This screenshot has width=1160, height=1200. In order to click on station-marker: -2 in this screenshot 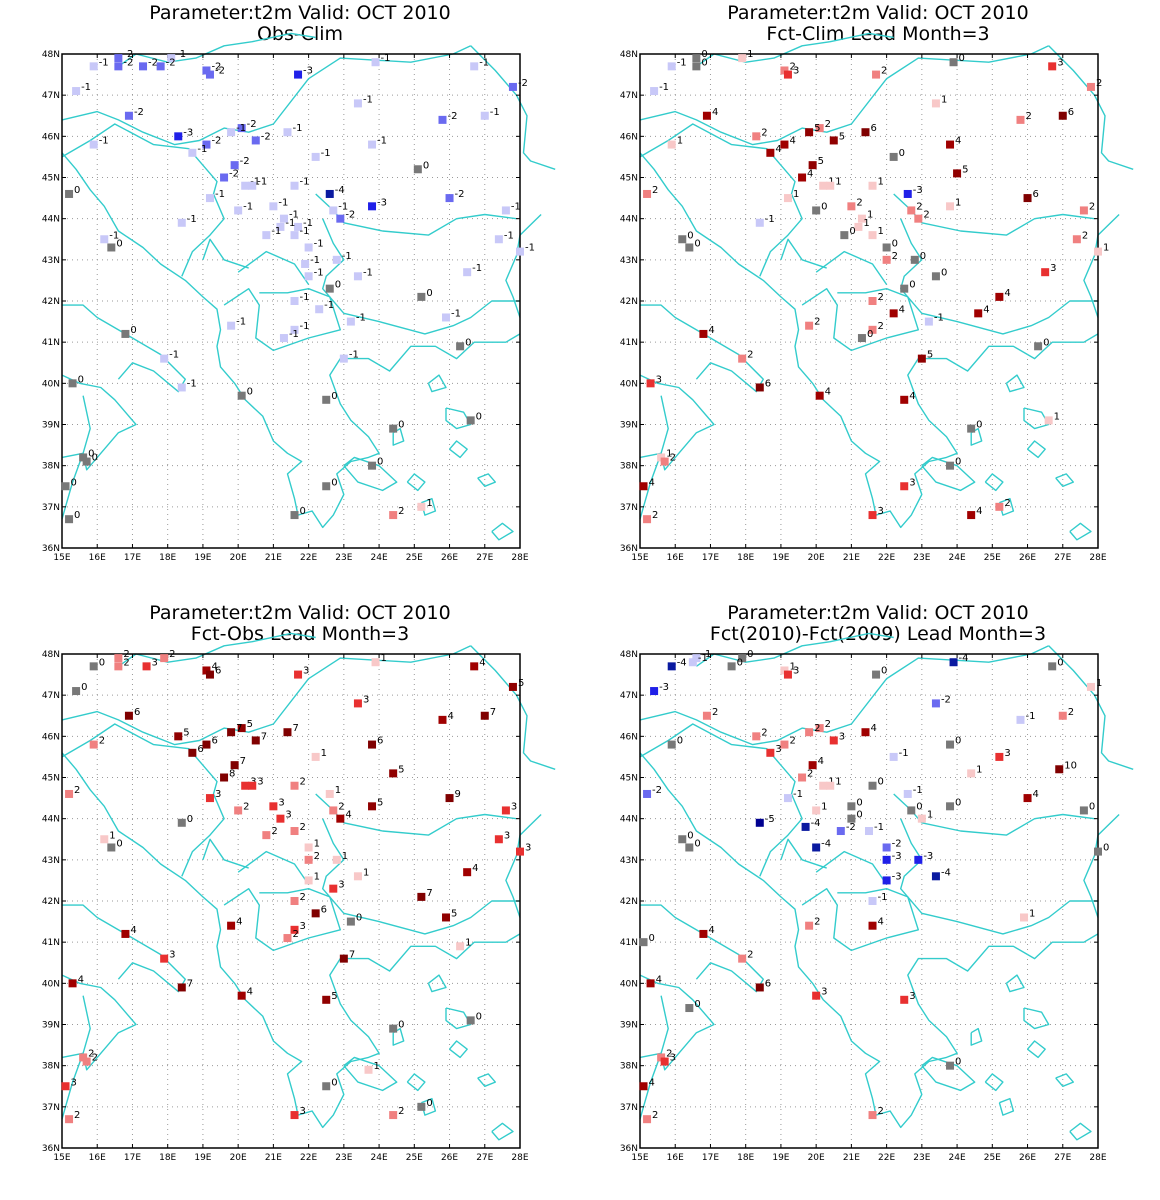, I will do `click(892, 845)`.